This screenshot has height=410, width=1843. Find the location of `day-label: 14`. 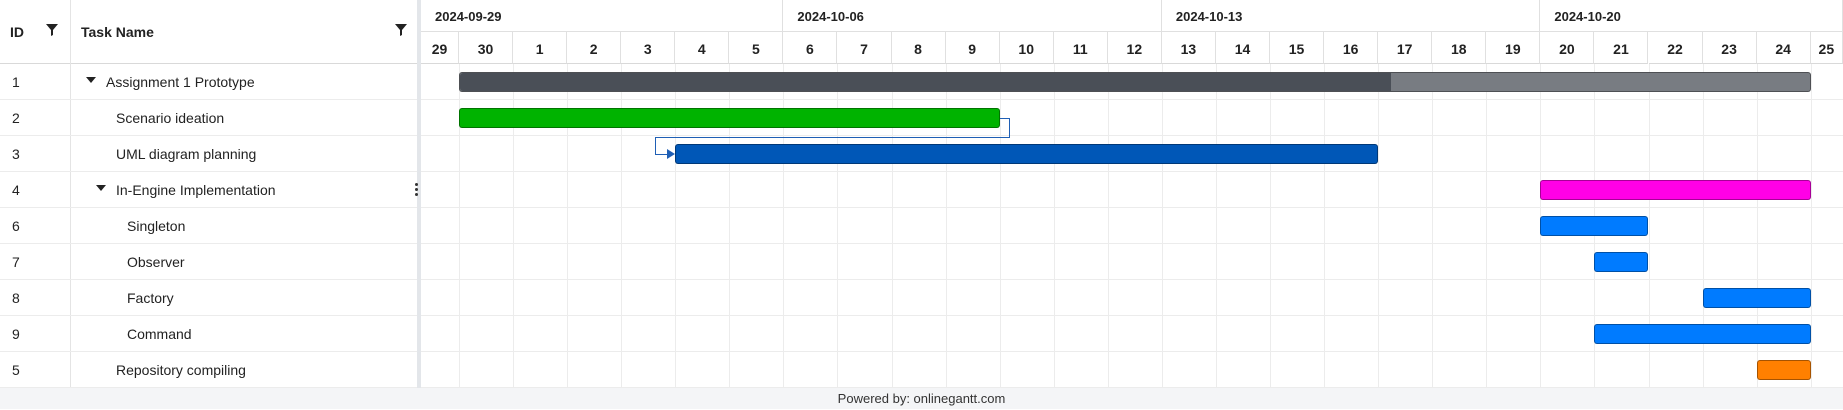

day-label: 14 is located at coordinates (1243, 48).